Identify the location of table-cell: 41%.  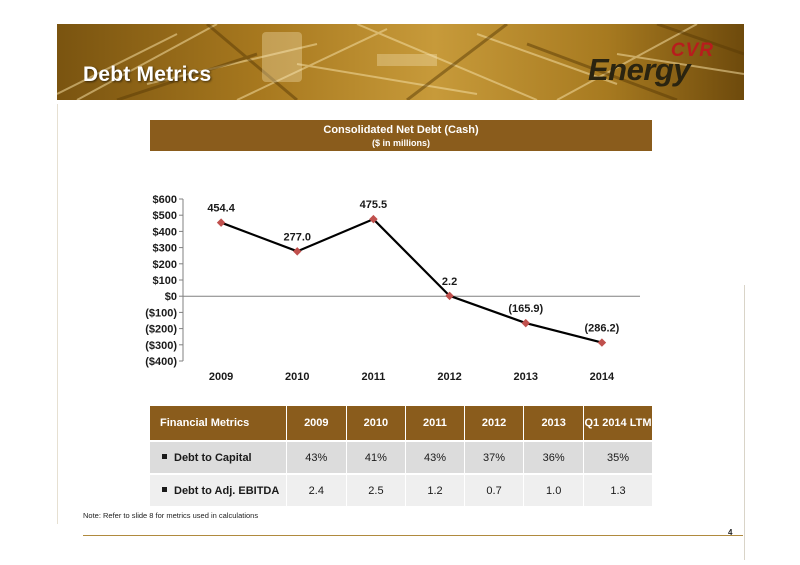
(376, 457).